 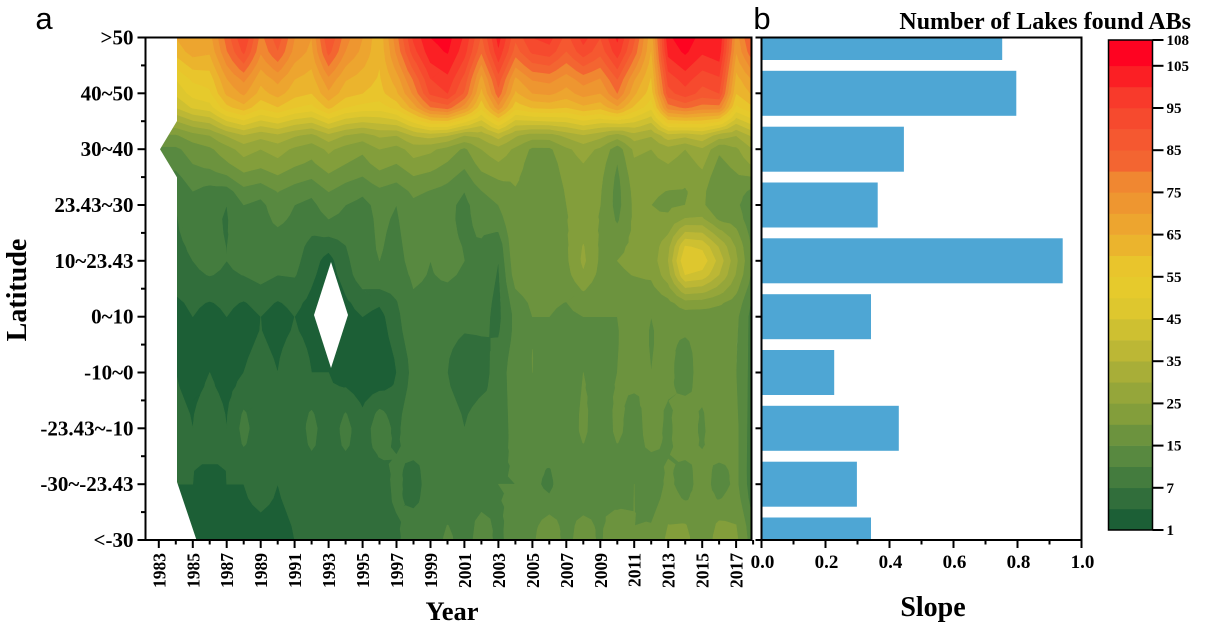 What do you see at coordinates (1174, 404) in the screenshot?
I see `svg-text: 25` at bounding box center [1174, 404].